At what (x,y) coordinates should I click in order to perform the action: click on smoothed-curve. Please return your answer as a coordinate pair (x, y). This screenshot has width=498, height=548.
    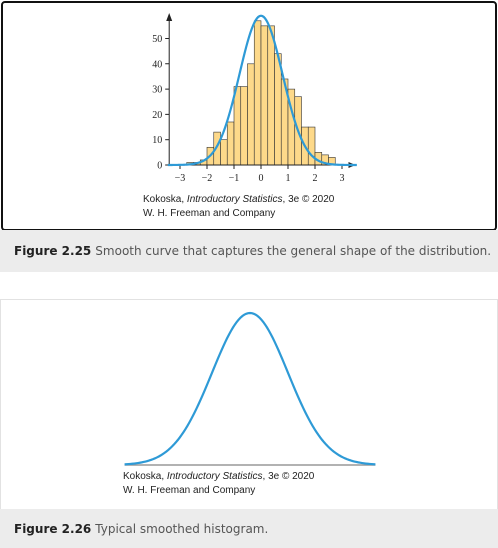
    Looking at the image, I should click on (250, 388).